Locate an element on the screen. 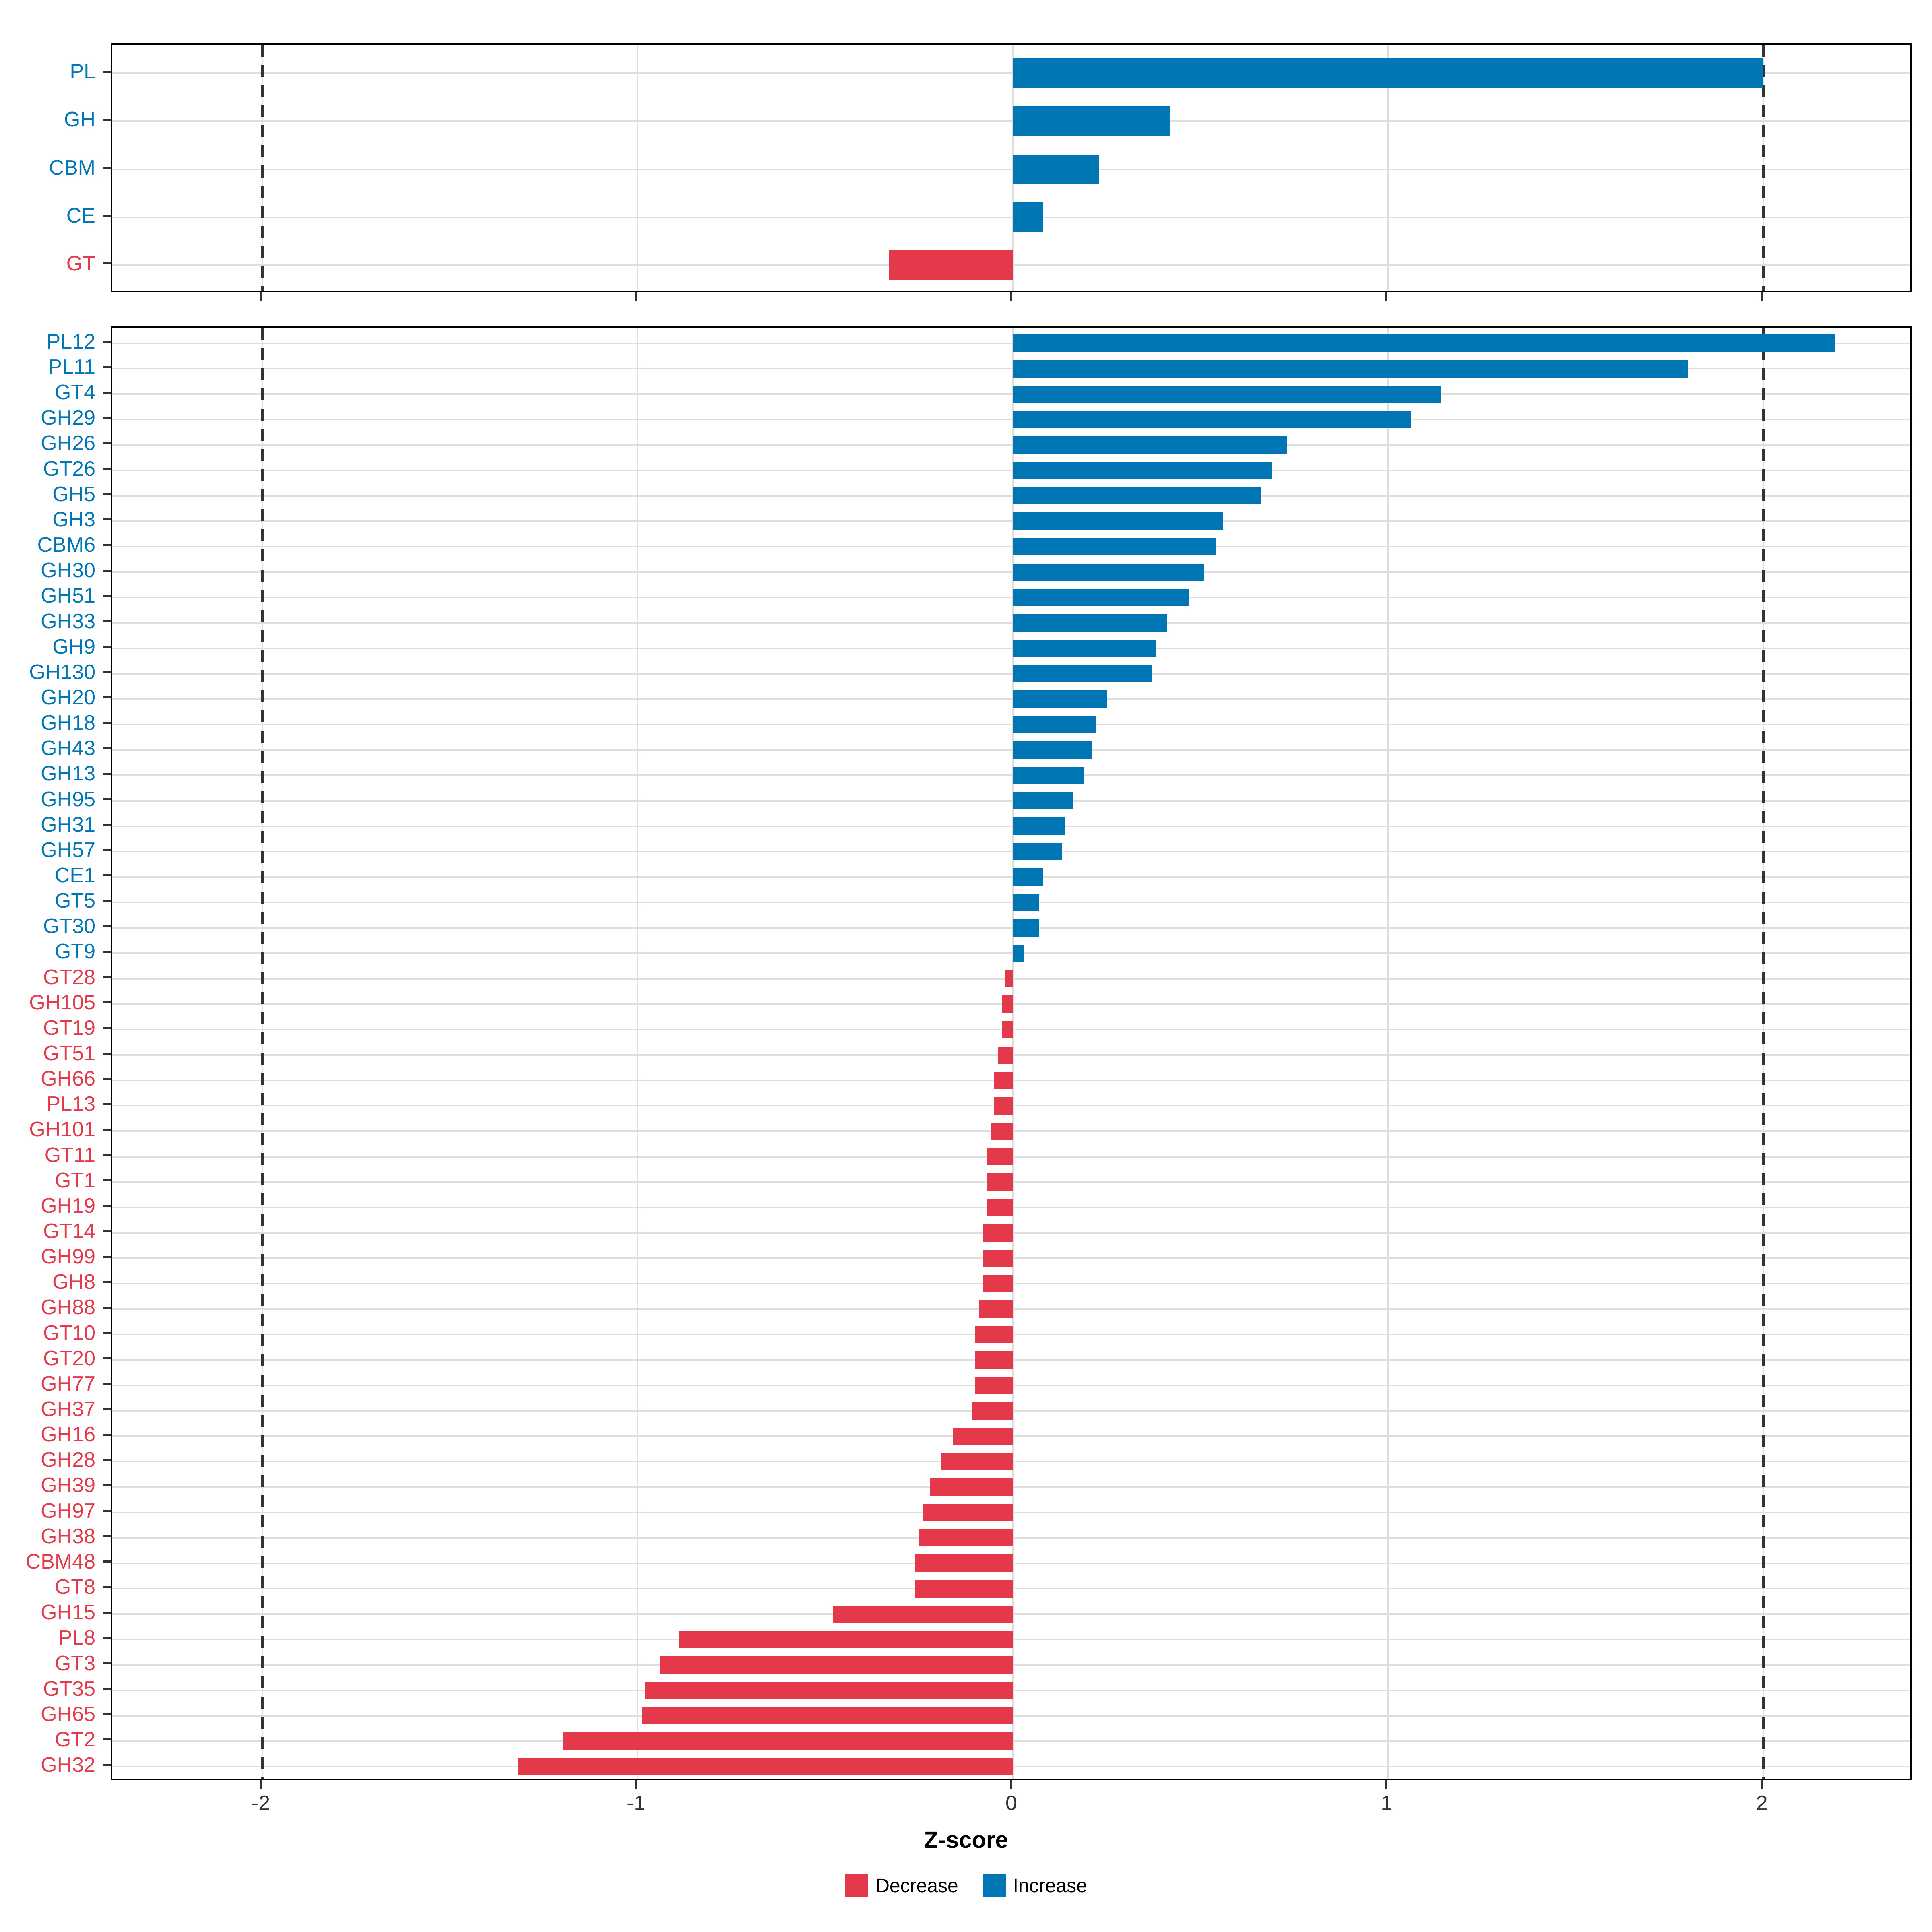 Image resolution: width=1932 pixels, height=1932 pixels. bar-GH29 is located at coordinates (1212, 419).